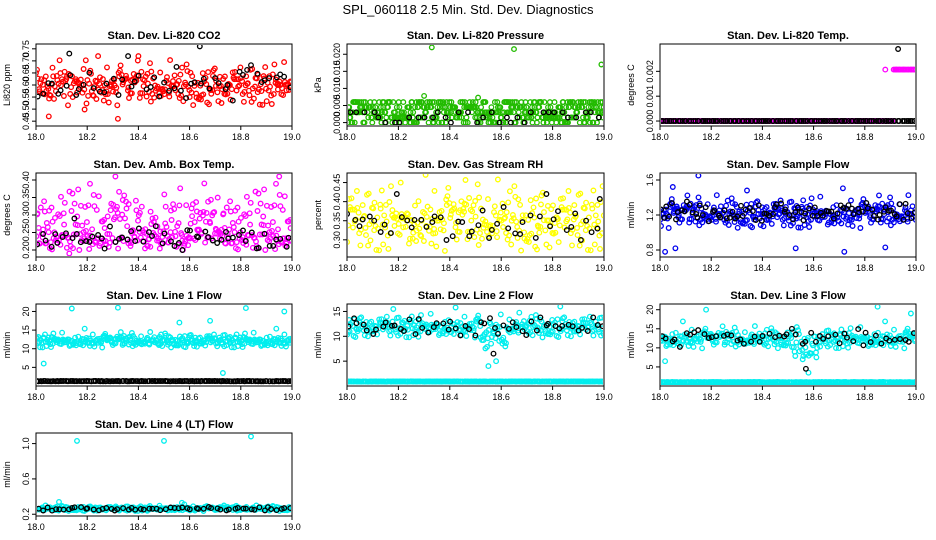 The width and height of the screenshot is (936, 540). What do you see at coordinates (164, 474) in the screenshot?
I see `points-layer` at bounding box center [164, 474].